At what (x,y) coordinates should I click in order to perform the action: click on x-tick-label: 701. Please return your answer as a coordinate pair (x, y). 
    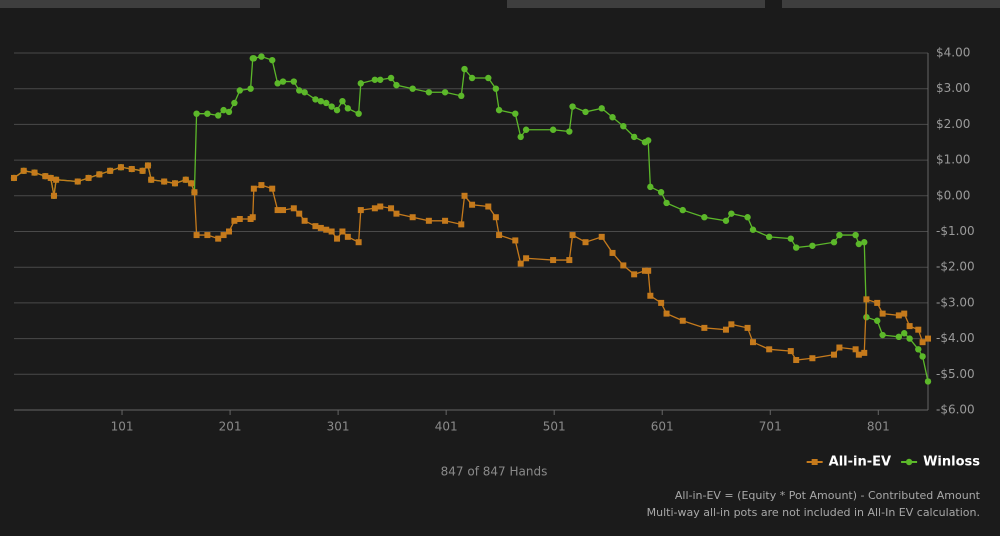
    Looking at the image, I should click on (770, 427).